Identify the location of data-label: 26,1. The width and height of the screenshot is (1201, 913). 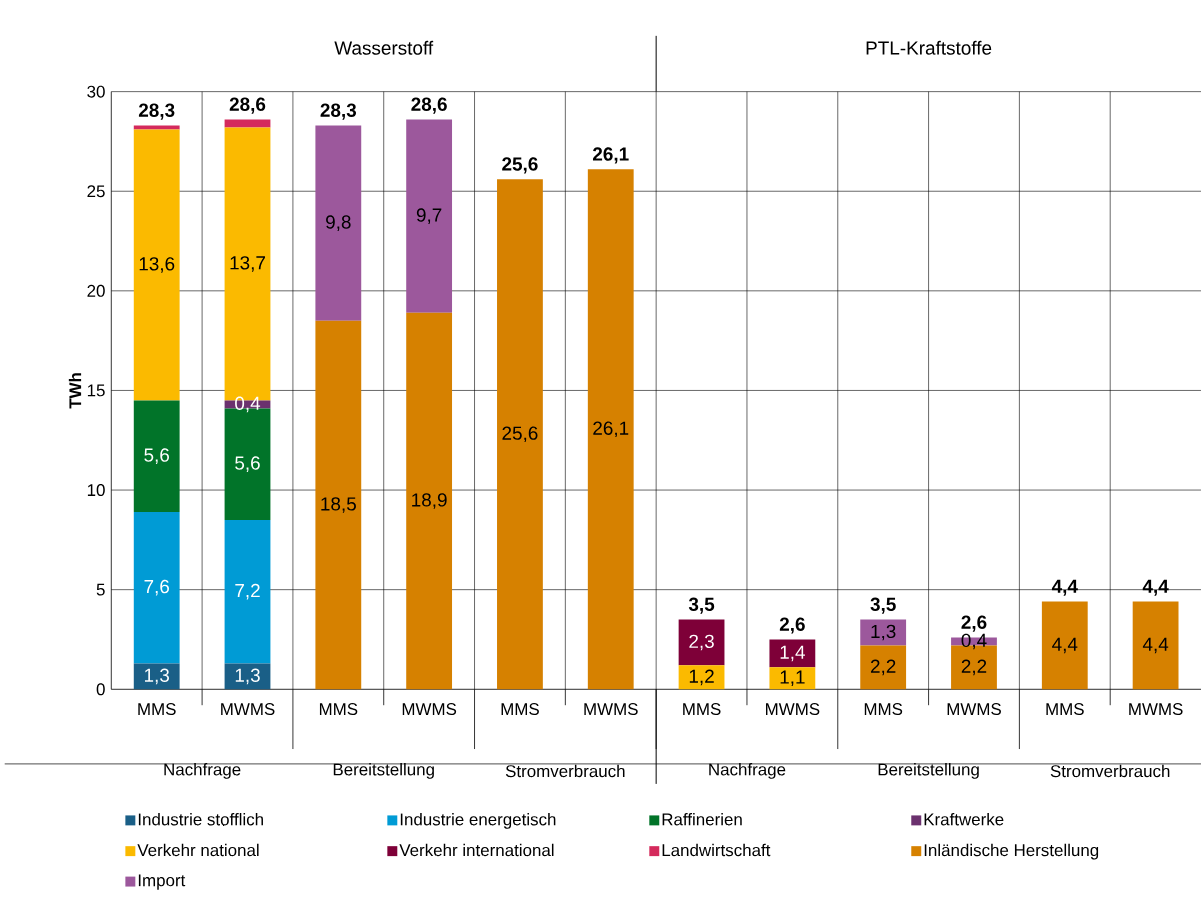
(611, 429).